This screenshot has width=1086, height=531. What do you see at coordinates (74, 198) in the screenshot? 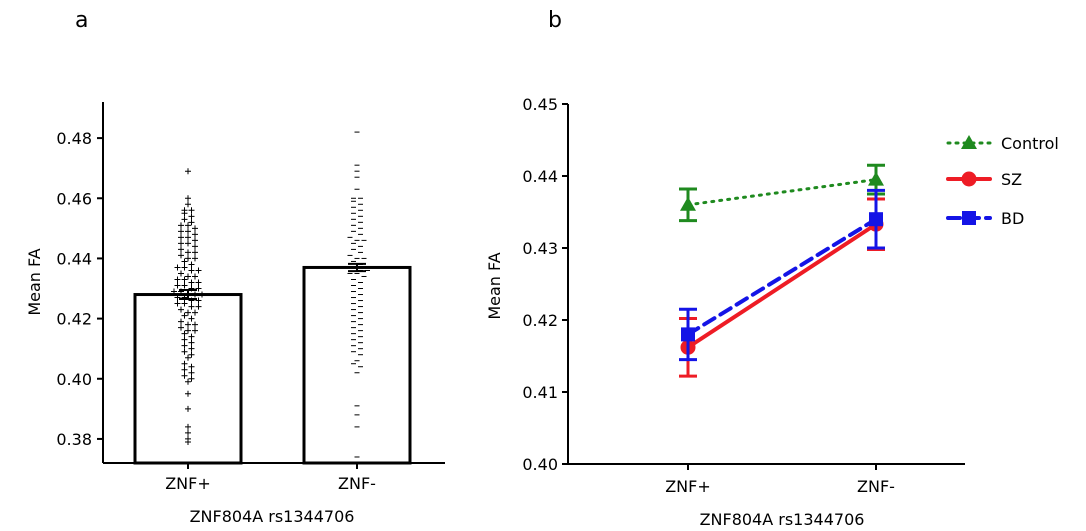
I see `y-tick-label: 0.46` at bounding box center [74, 198].